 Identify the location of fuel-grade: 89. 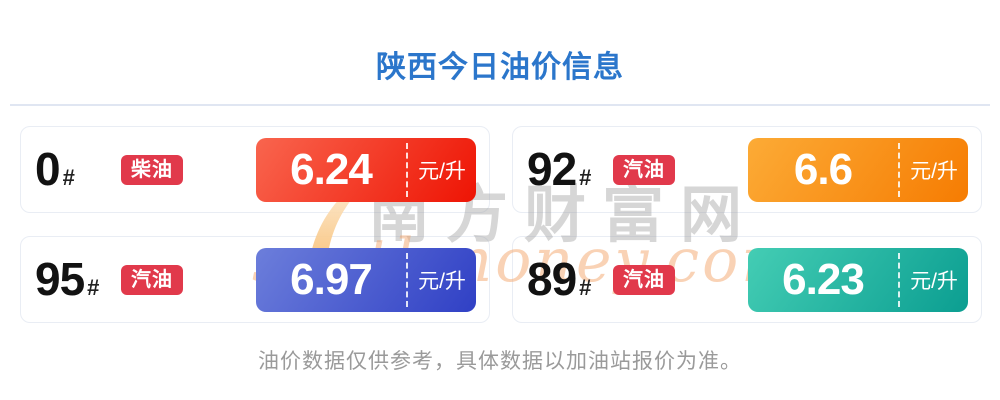
(552, 278).